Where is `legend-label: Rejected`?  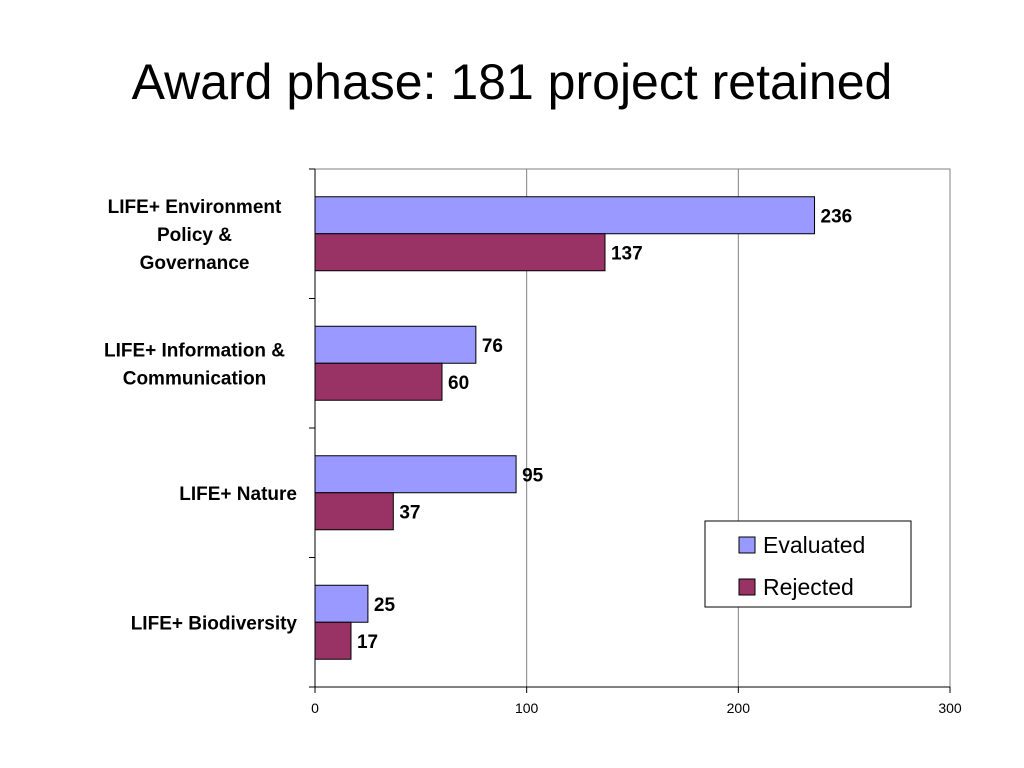 legend-label: Rejected is located at coordinates (808, 587).